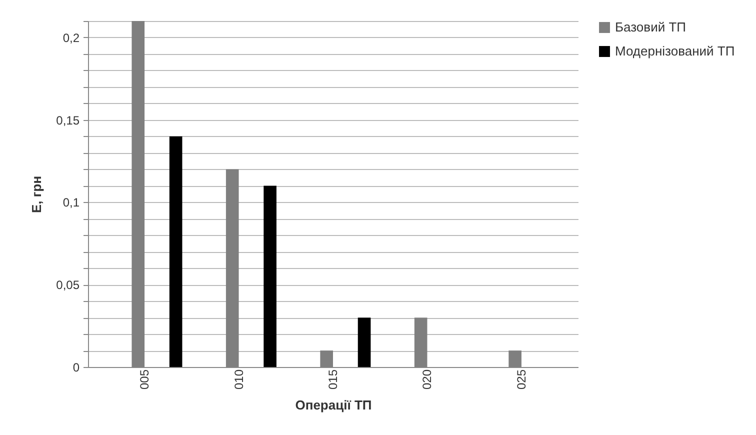  What do you see at coordinates (333, 379) in the screenshot?
I see `x-tick-label: 015` at bounding box center [333, 379].